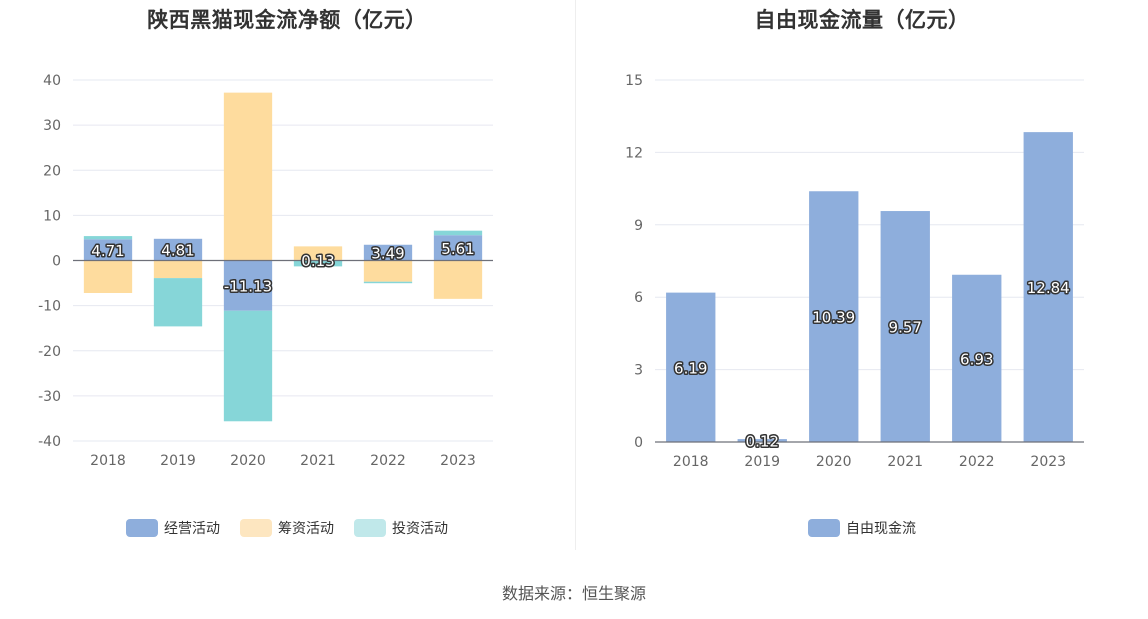 The image size is (1148, 619). I want to click on legend-item: 筹资活动, so click(287, 528).